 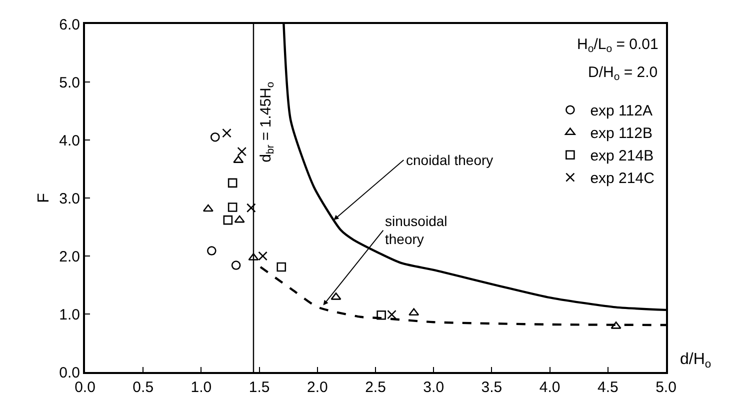 What do you see at coordinates (69, 141) in the screenshot?
I see `y-tick-label: 4.0` at bounding box center [69, 141].